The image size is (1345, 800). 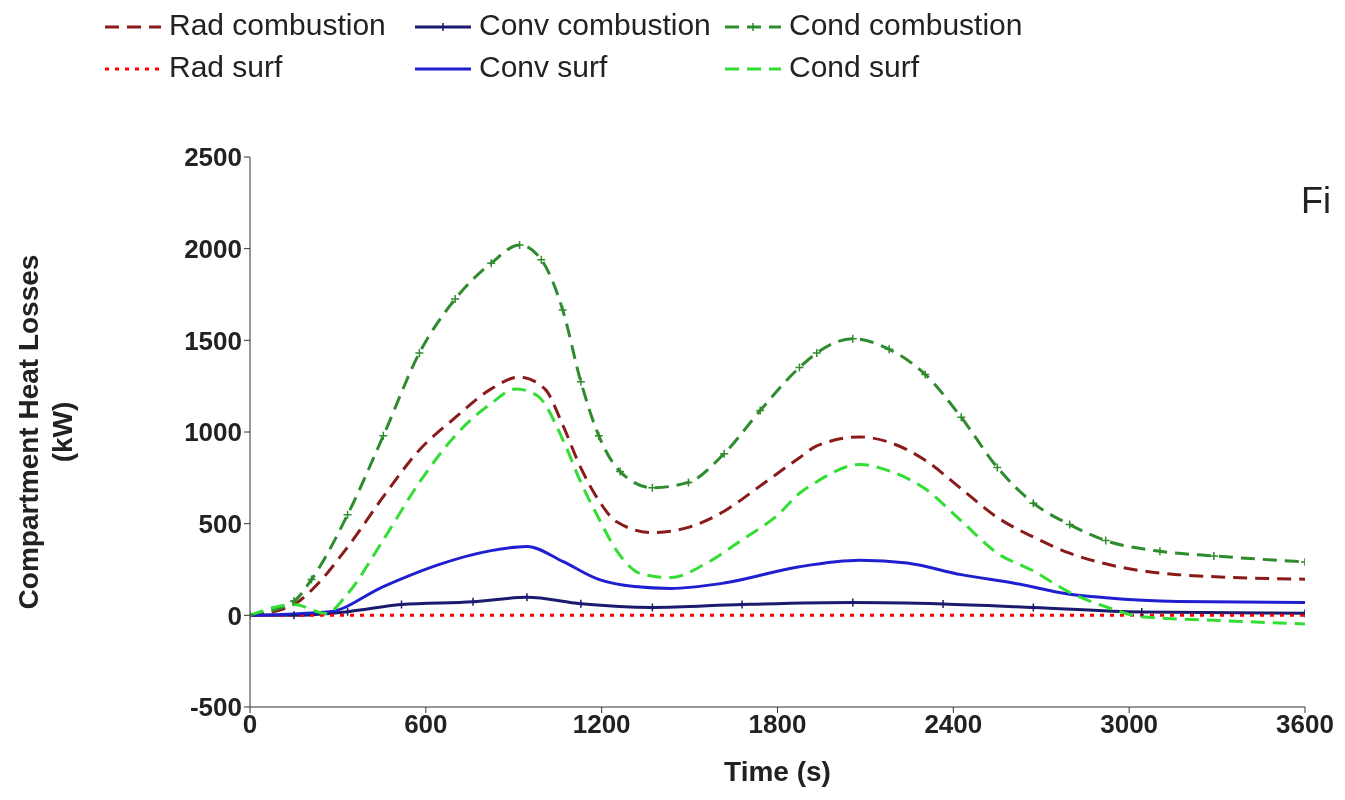 I want to click on legend-label: Cond combustion, so click(x=906, y=25).